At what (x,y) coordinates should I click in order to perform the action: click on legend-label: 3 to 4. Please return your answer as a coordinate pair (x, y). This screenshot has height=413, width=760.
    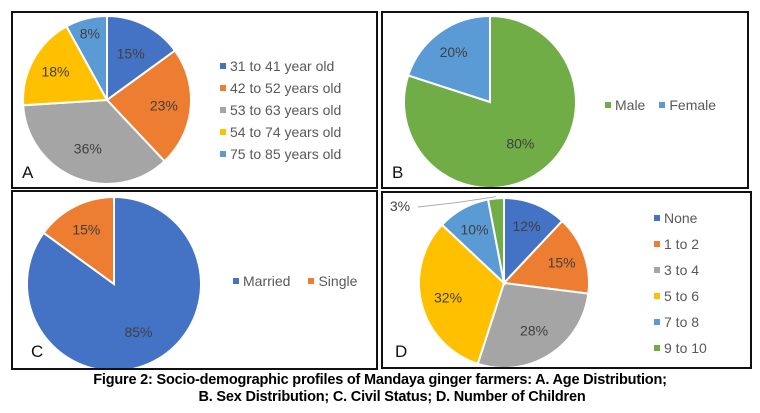
    Looking at the image, I should click on (682, 270).